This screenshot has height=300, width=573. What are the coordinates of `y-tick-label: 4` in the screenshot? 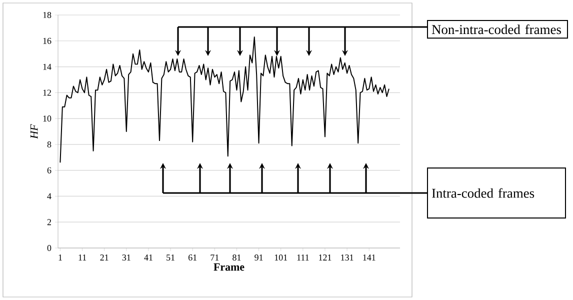 It's located at (49, 196).